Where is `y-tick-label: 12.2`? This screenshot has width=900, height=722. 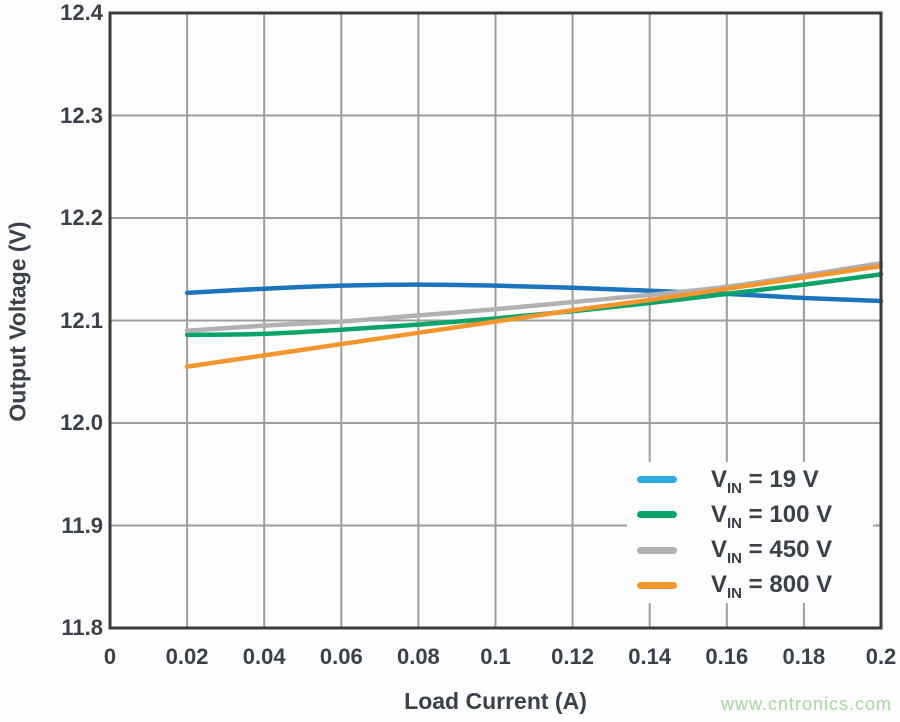 y-tick-label: 12.2 is located at coordinates (81, 217).